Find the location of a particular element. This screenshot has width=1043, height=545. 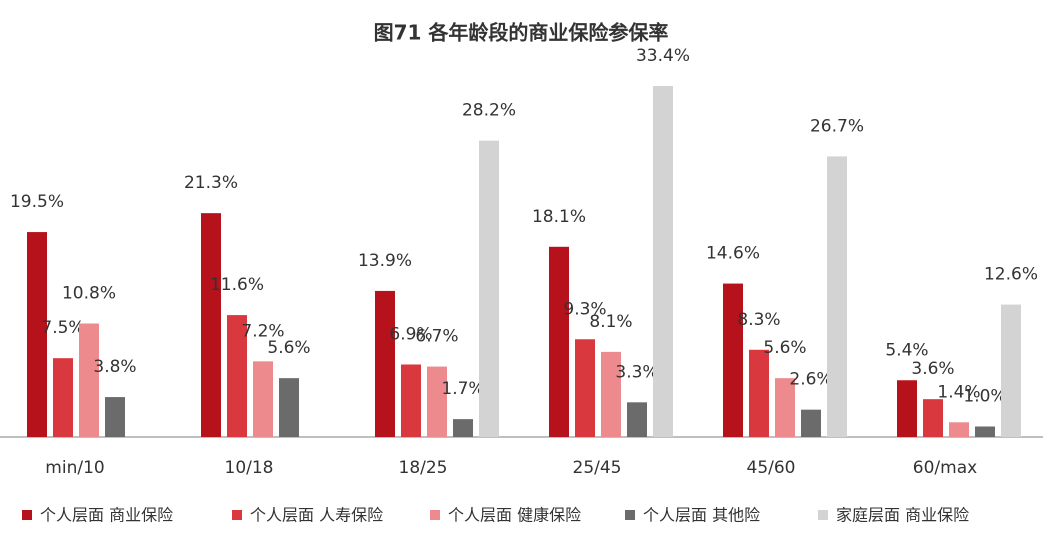

value-label: 2.6% is located at coordinates (810, 380).